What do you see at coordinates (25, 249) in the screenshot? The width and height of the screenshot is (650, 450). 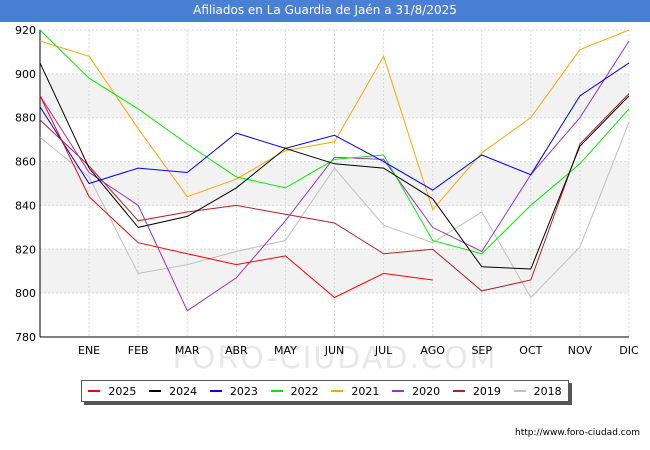 I see `y-tick-label: 820` at bounding box center [25, 249].